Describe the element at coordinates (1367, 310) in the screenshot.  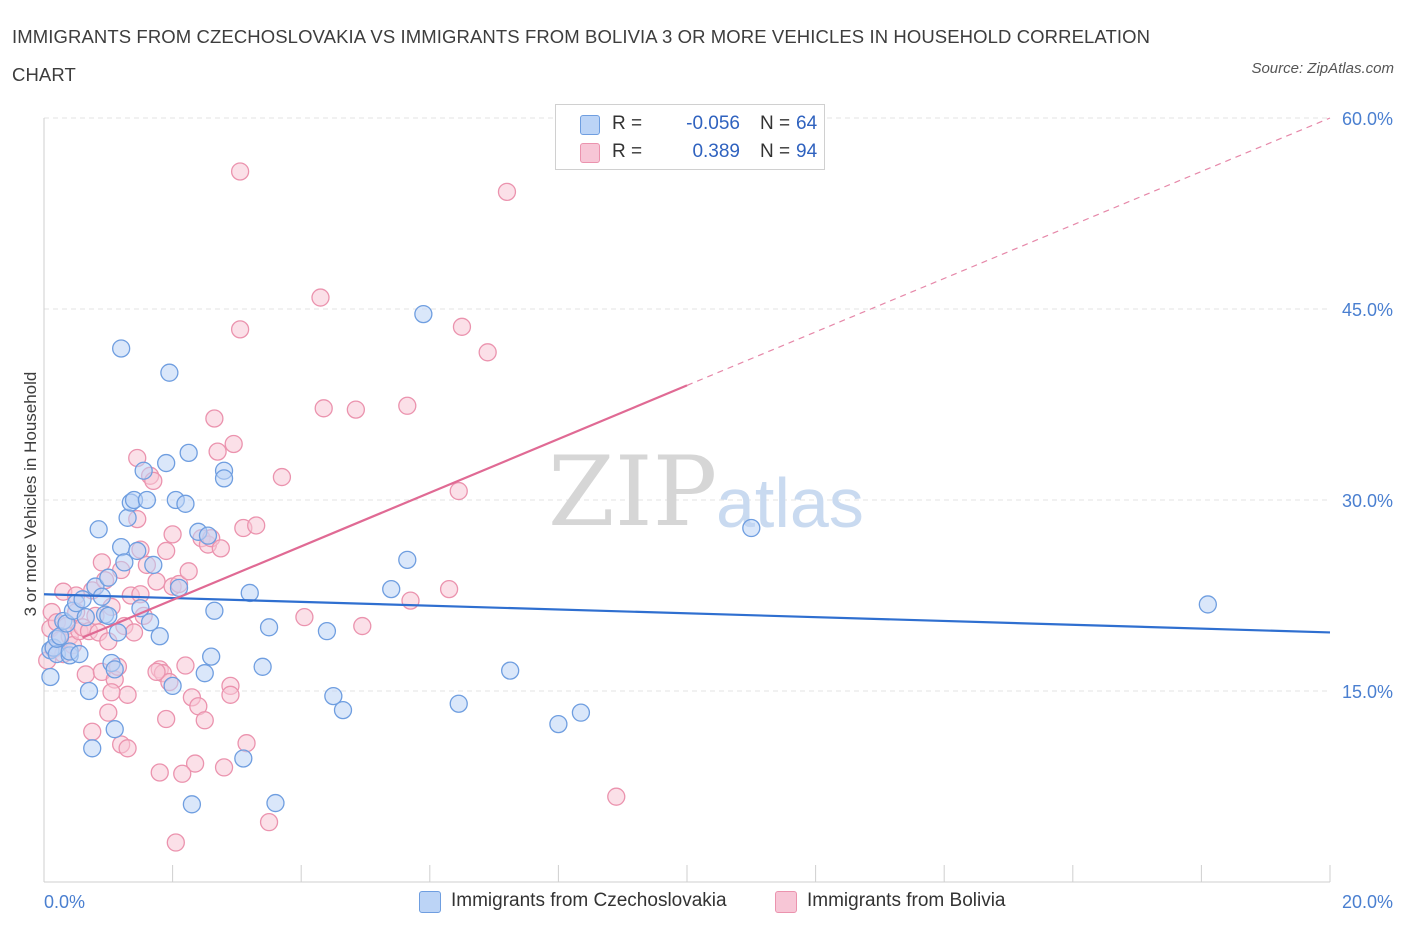
I see `y-tick-label: 45.0%` at that location.